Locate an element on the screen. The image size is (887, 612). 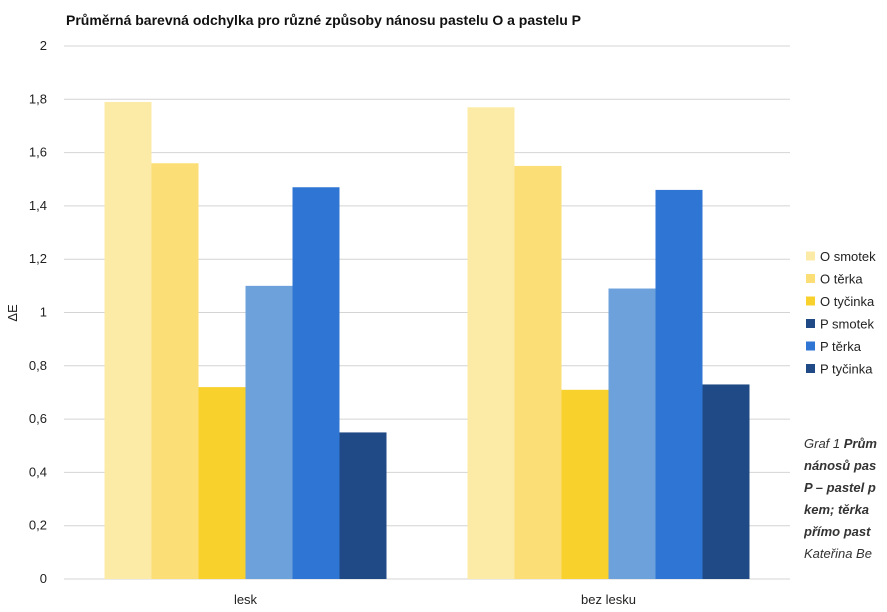
caption-prefix: Graf 1 is located at coordinates (824, 443).